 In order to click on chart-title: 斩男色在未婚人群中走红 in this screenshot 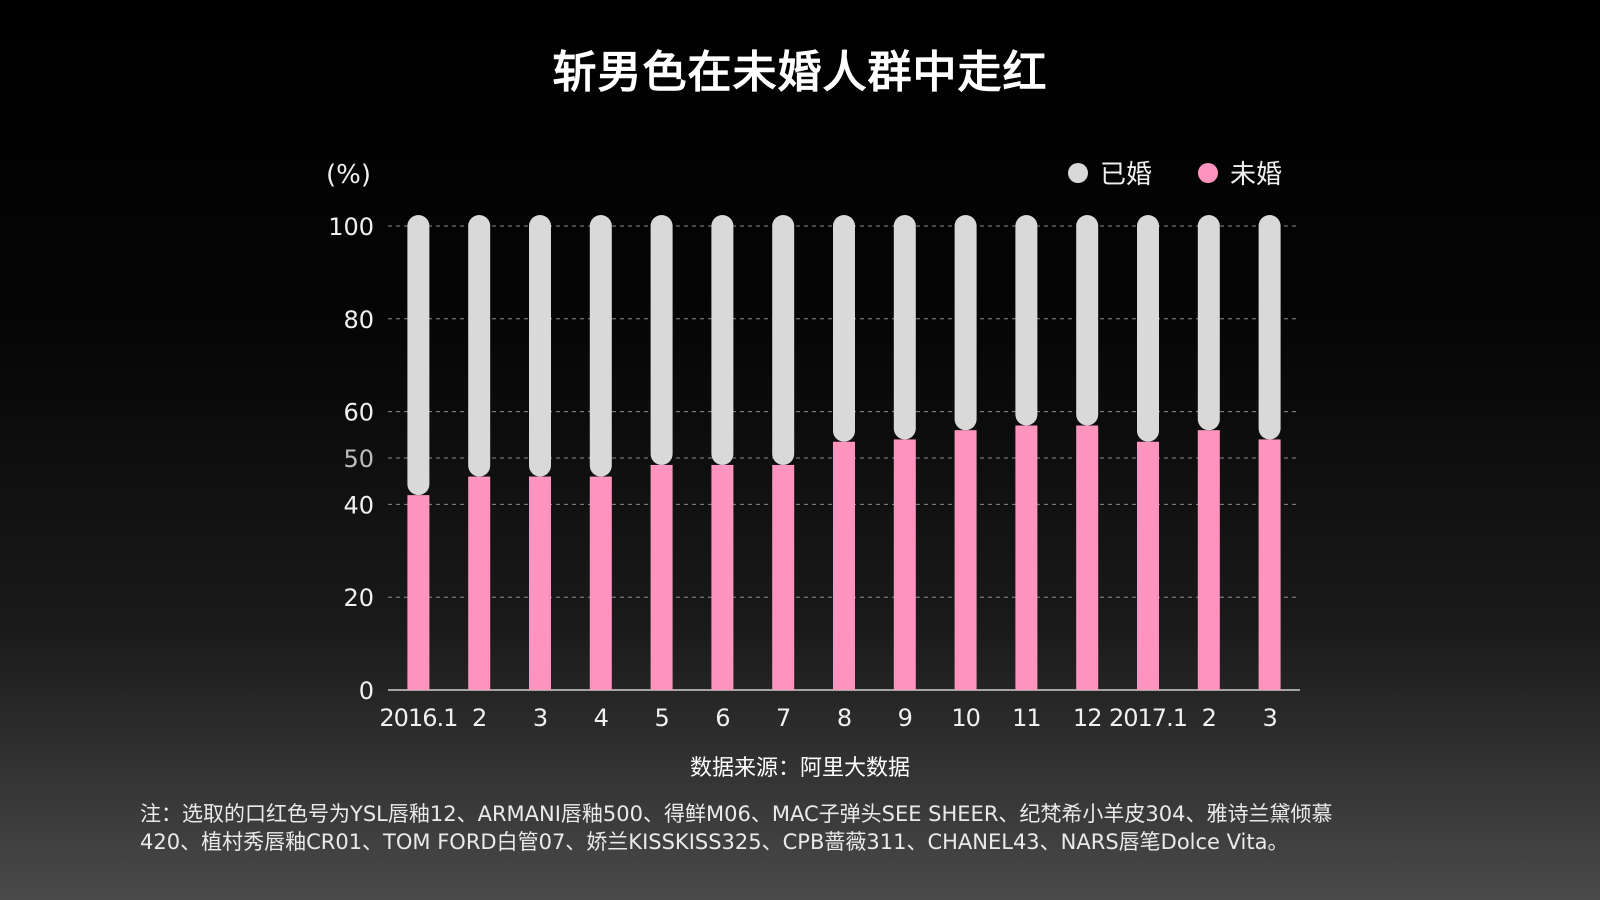, I will do `click(800, 72)`.